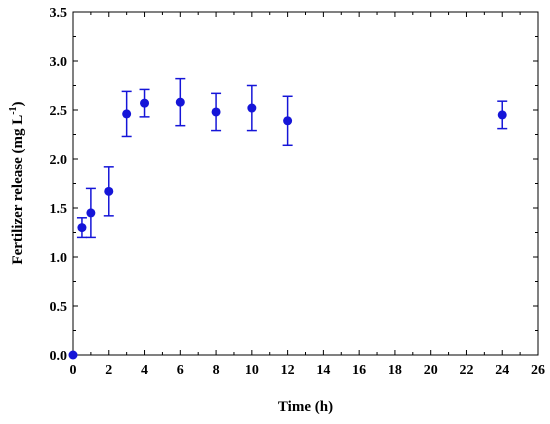 The height and width of the screenshot is (424, 550). I want to click on x-tick-label: 20, so click(431, 370).